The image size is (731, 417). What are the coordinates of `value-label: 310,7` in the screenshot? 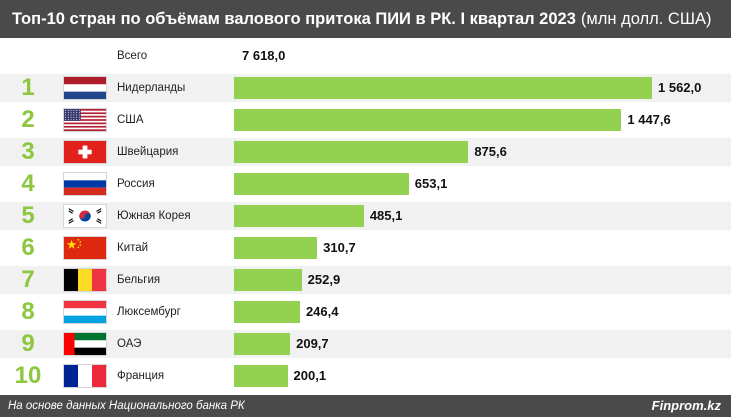 It's located at (339, 247).